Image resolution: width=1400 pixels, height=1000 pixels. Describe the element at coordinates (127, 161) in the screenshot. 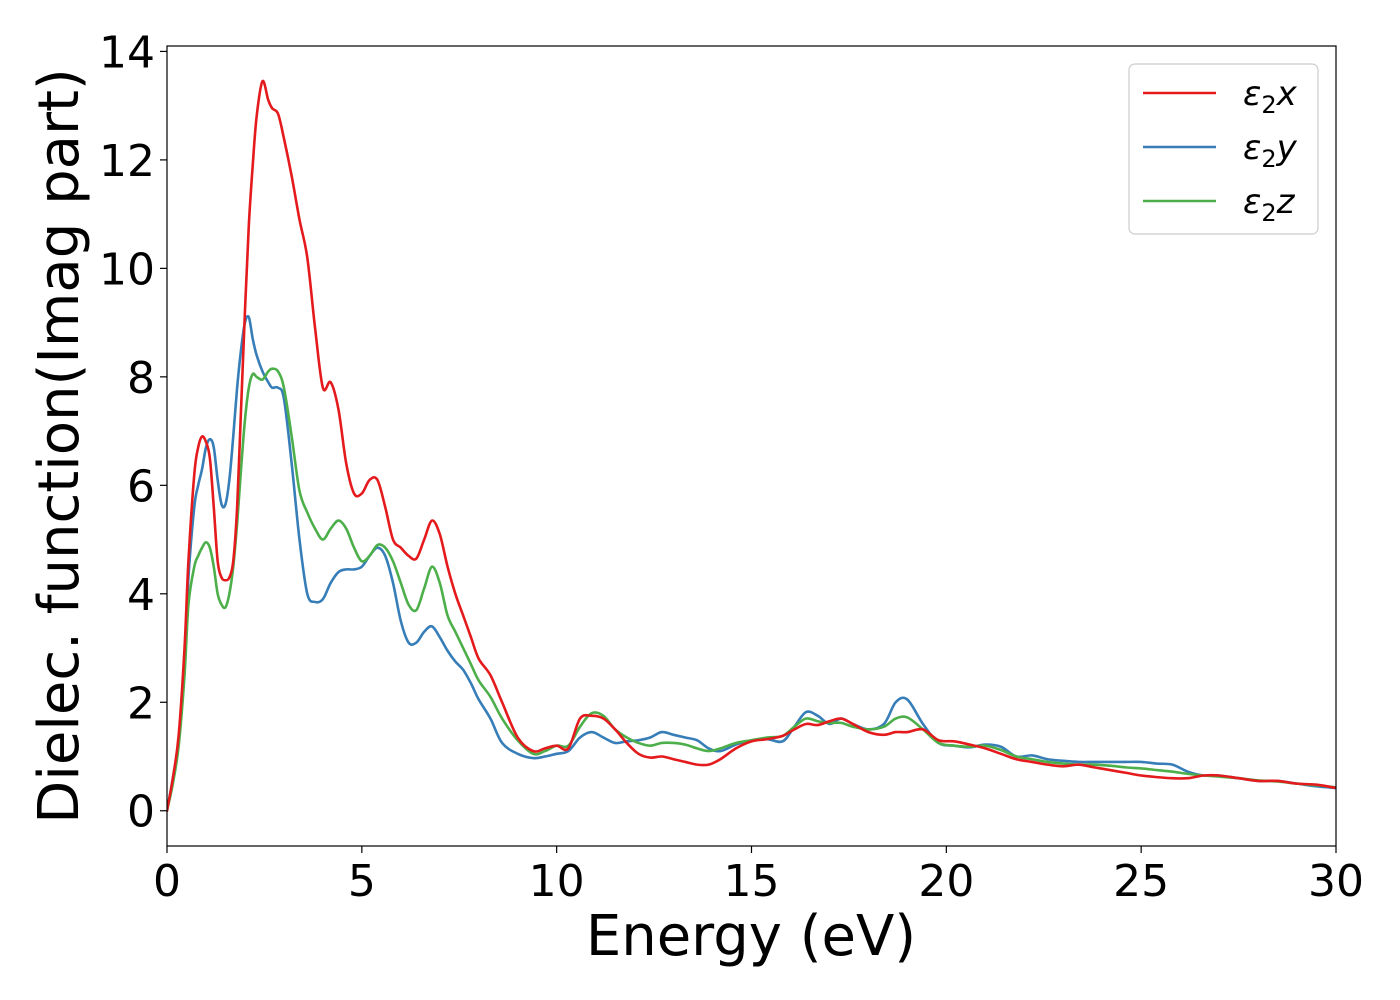

I see `y-tick-label: 12` at that location.